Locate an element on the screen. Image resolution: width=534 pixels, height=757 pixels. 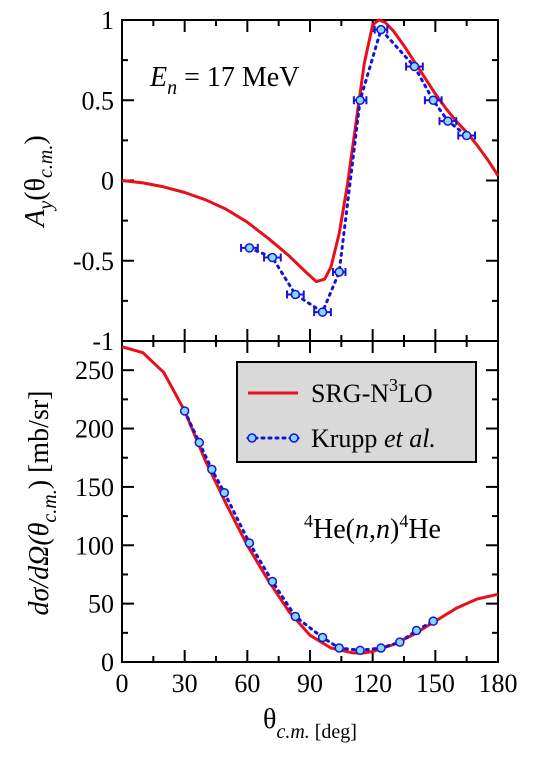
legend-label-data: Krupp et al. is located at coordinates (373, 438).